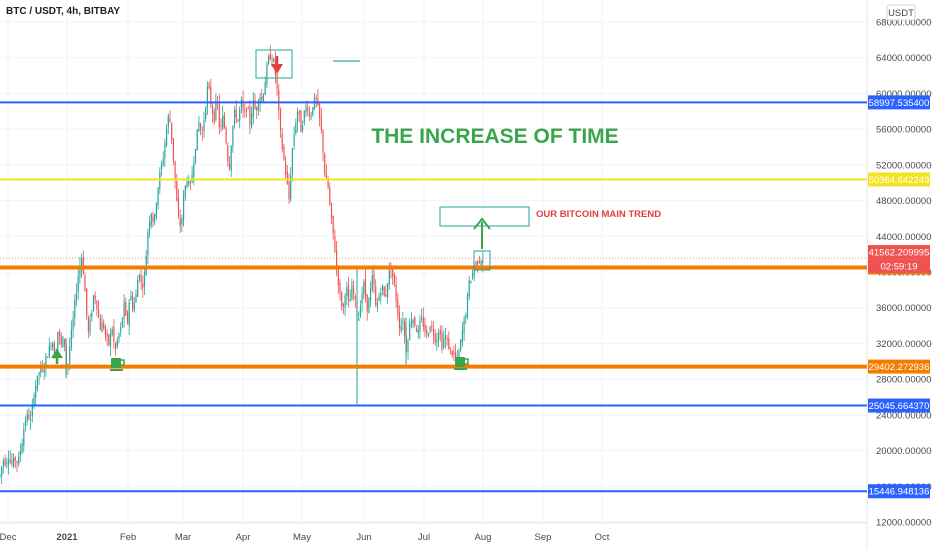 This screenshot has width=932, height=550. I want to click on time-axis: Dec 2021 Feb Mar Apr May Jun Jul Aug Sep Oct, so click(305, 537).